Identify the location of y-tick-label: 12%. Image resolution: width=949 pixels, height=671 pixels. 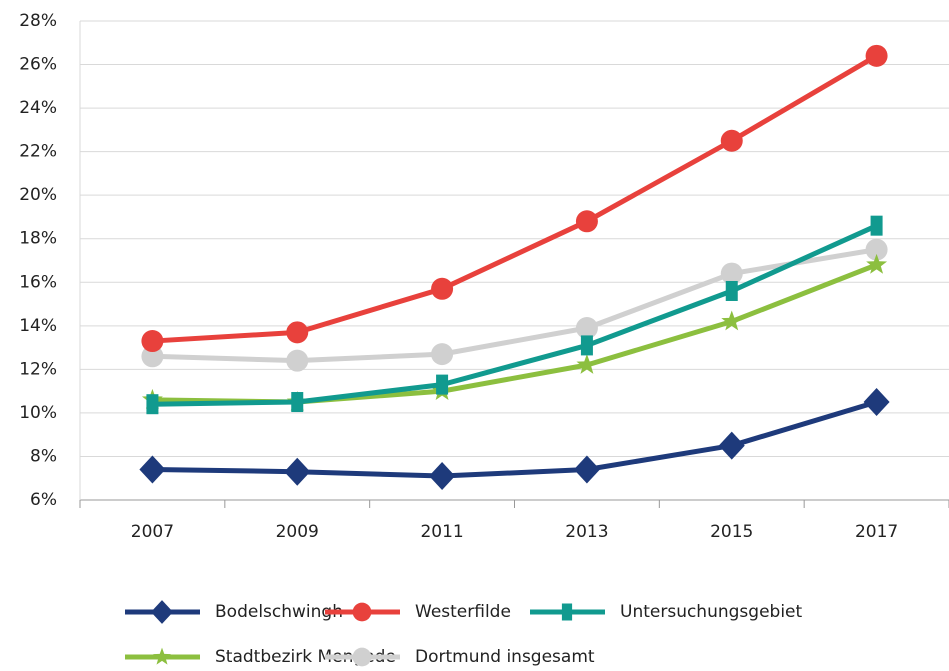
(38, 369).